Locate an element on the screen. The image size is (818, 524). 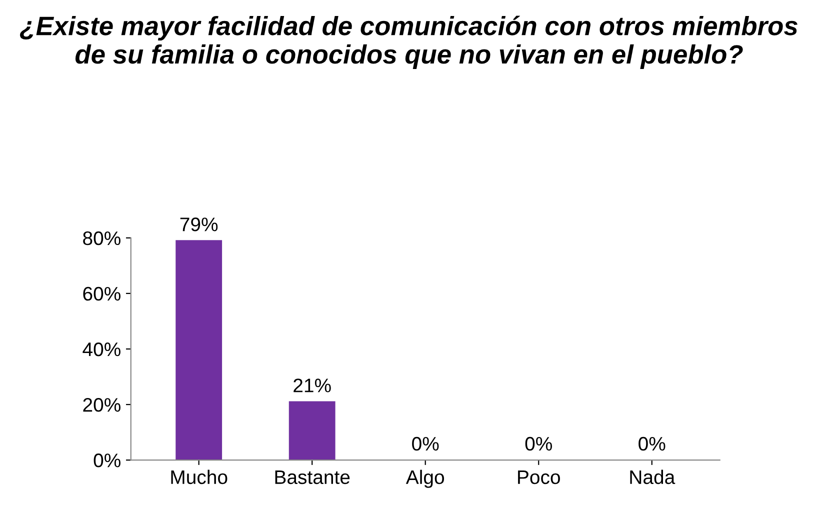
y-tick-label: 40% is located at coordinates (101, 349).